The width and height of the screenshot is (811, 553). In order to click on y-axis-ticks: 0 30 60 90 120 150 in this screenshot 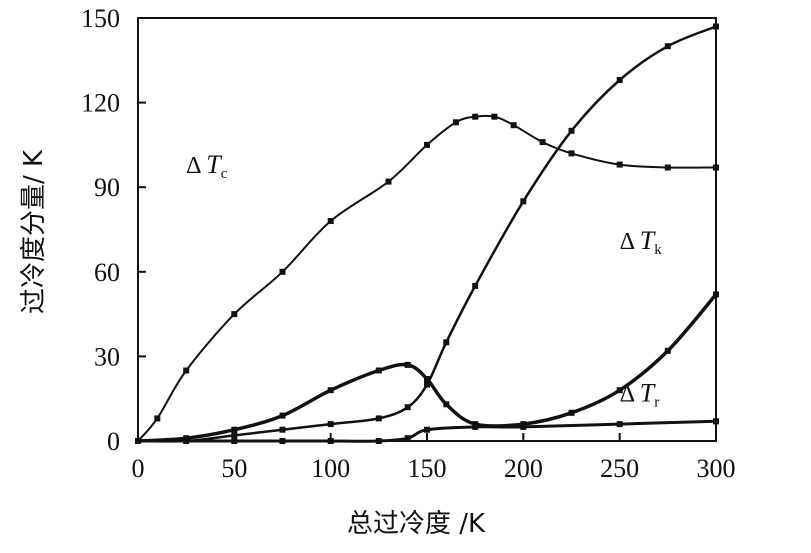, I will do `click(113, 230)`.